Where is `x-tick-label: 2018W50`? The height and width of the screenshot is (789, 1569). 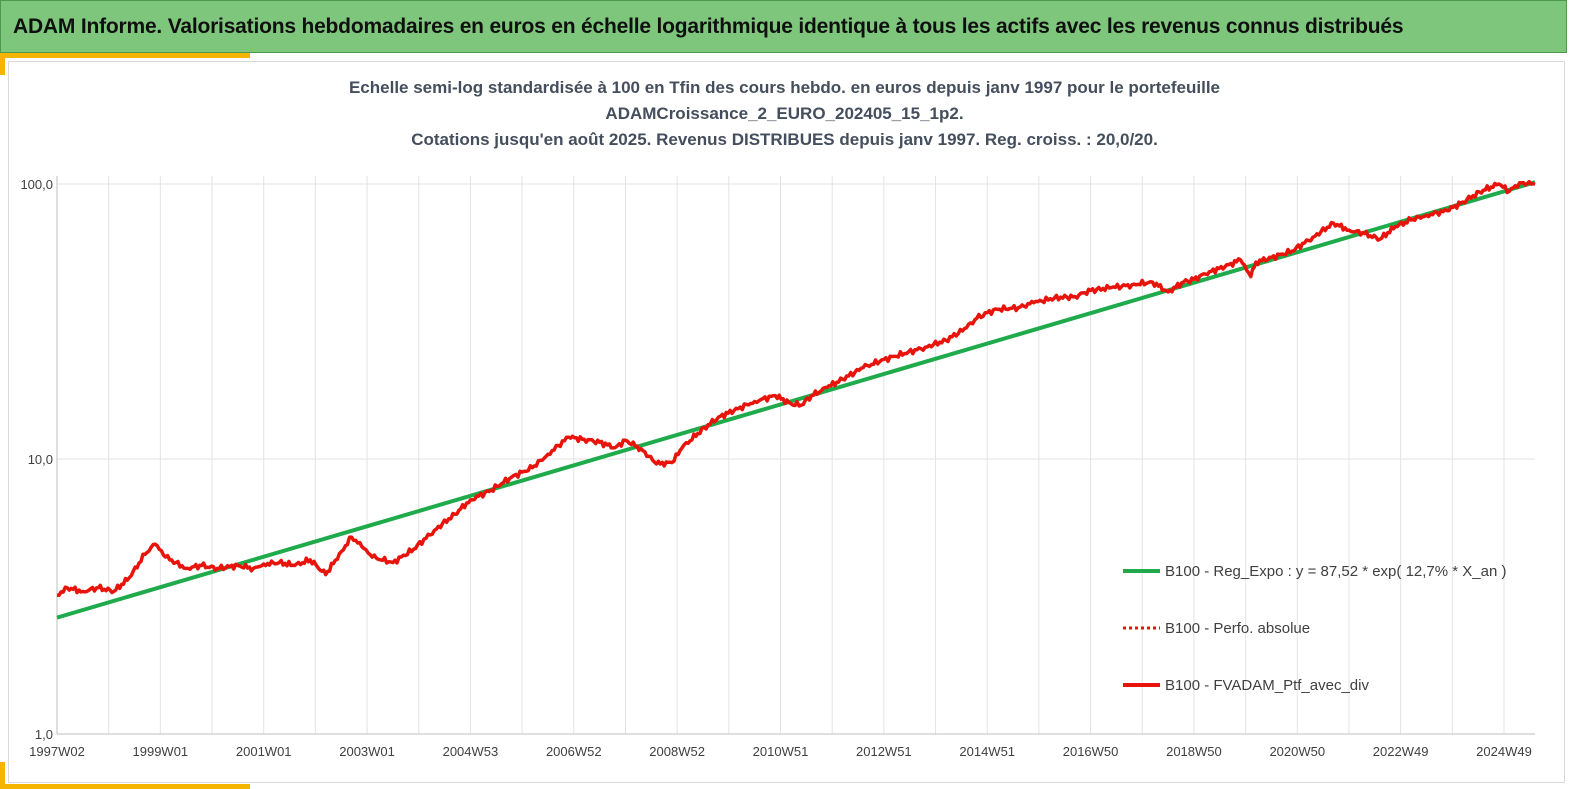
x-tick-label: 2018W50 is located at coordinates (1194, 751).